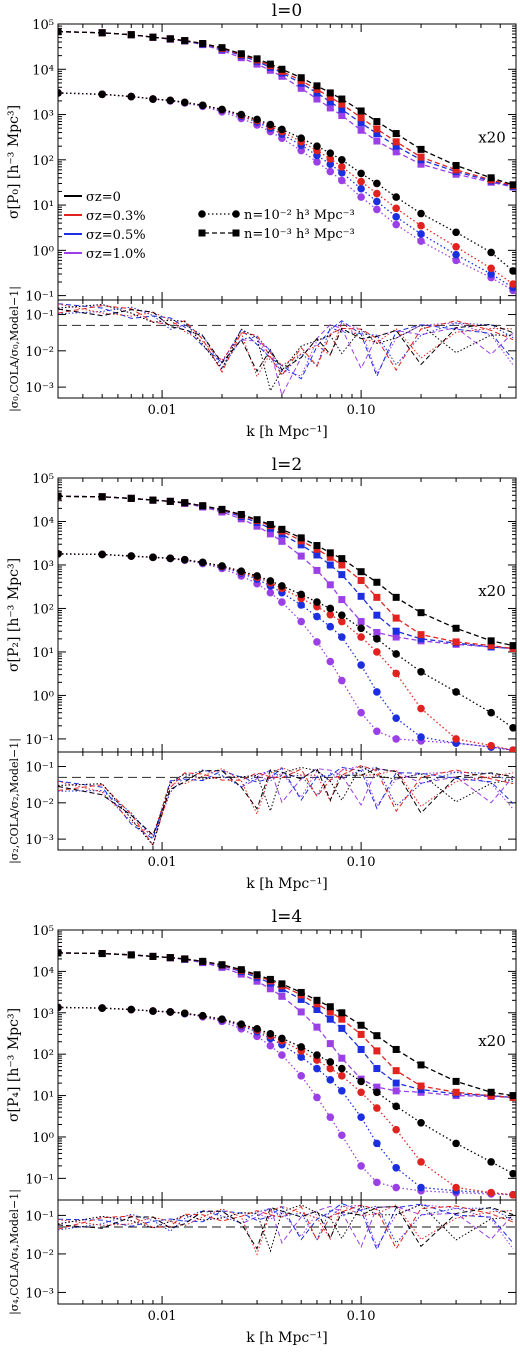  Describe the element at coordinates (162, 410) in the screenshot. I see `x-tick-label: 0.01` at that location.